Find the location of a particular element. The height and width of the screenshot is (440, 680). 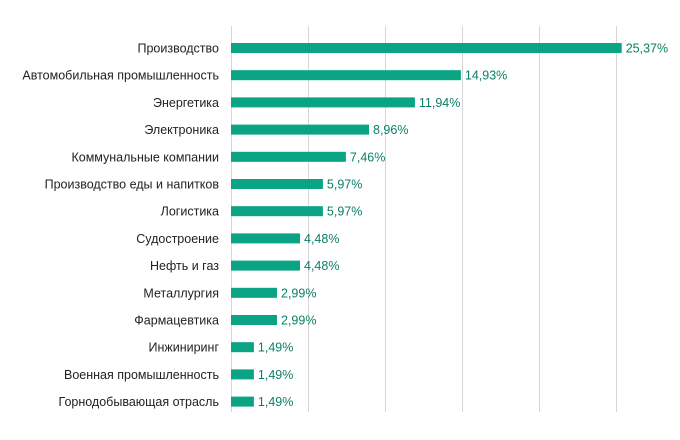

category-label: Производство еды и напитков is located at coordinates (132, 185).